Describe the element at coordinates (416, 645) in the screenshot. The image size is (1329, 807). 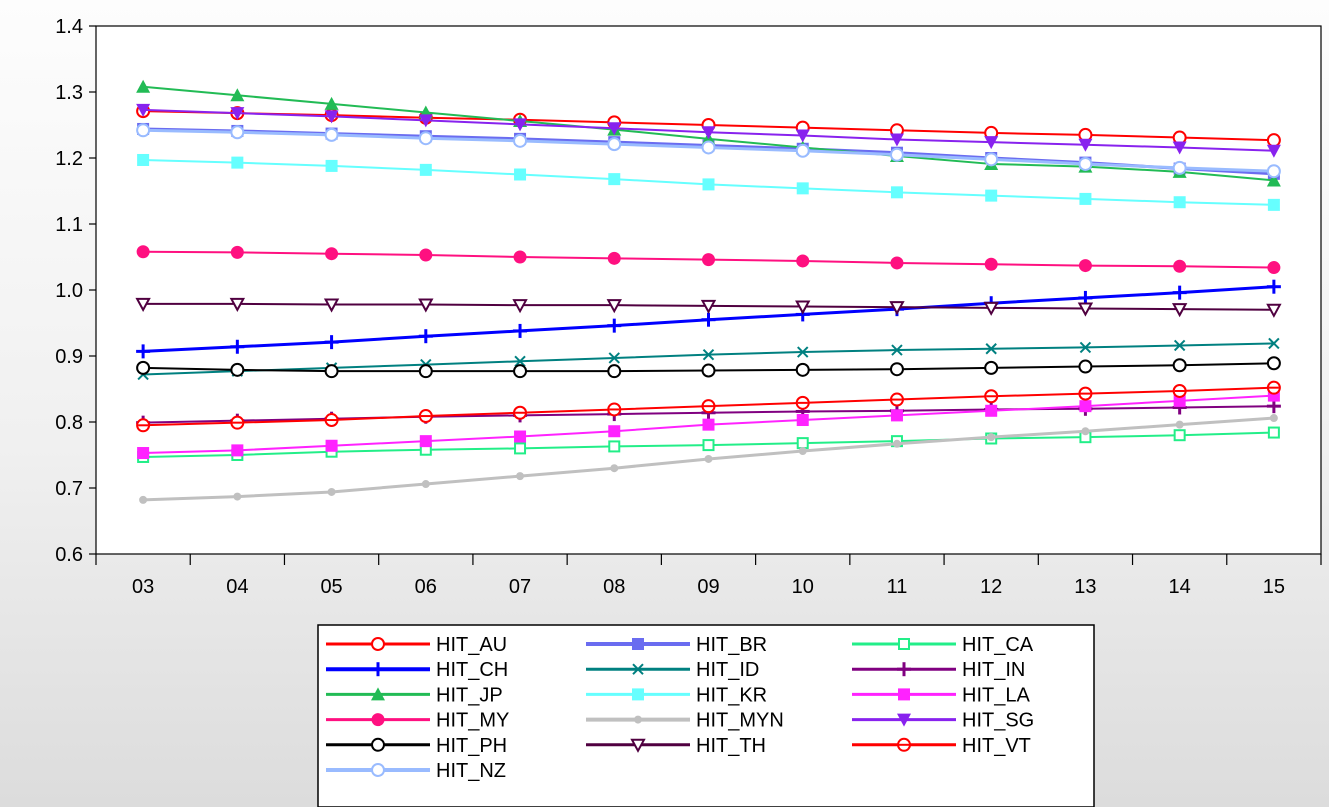
I see `legend-item-hit-au: HIT_AU` at that location.